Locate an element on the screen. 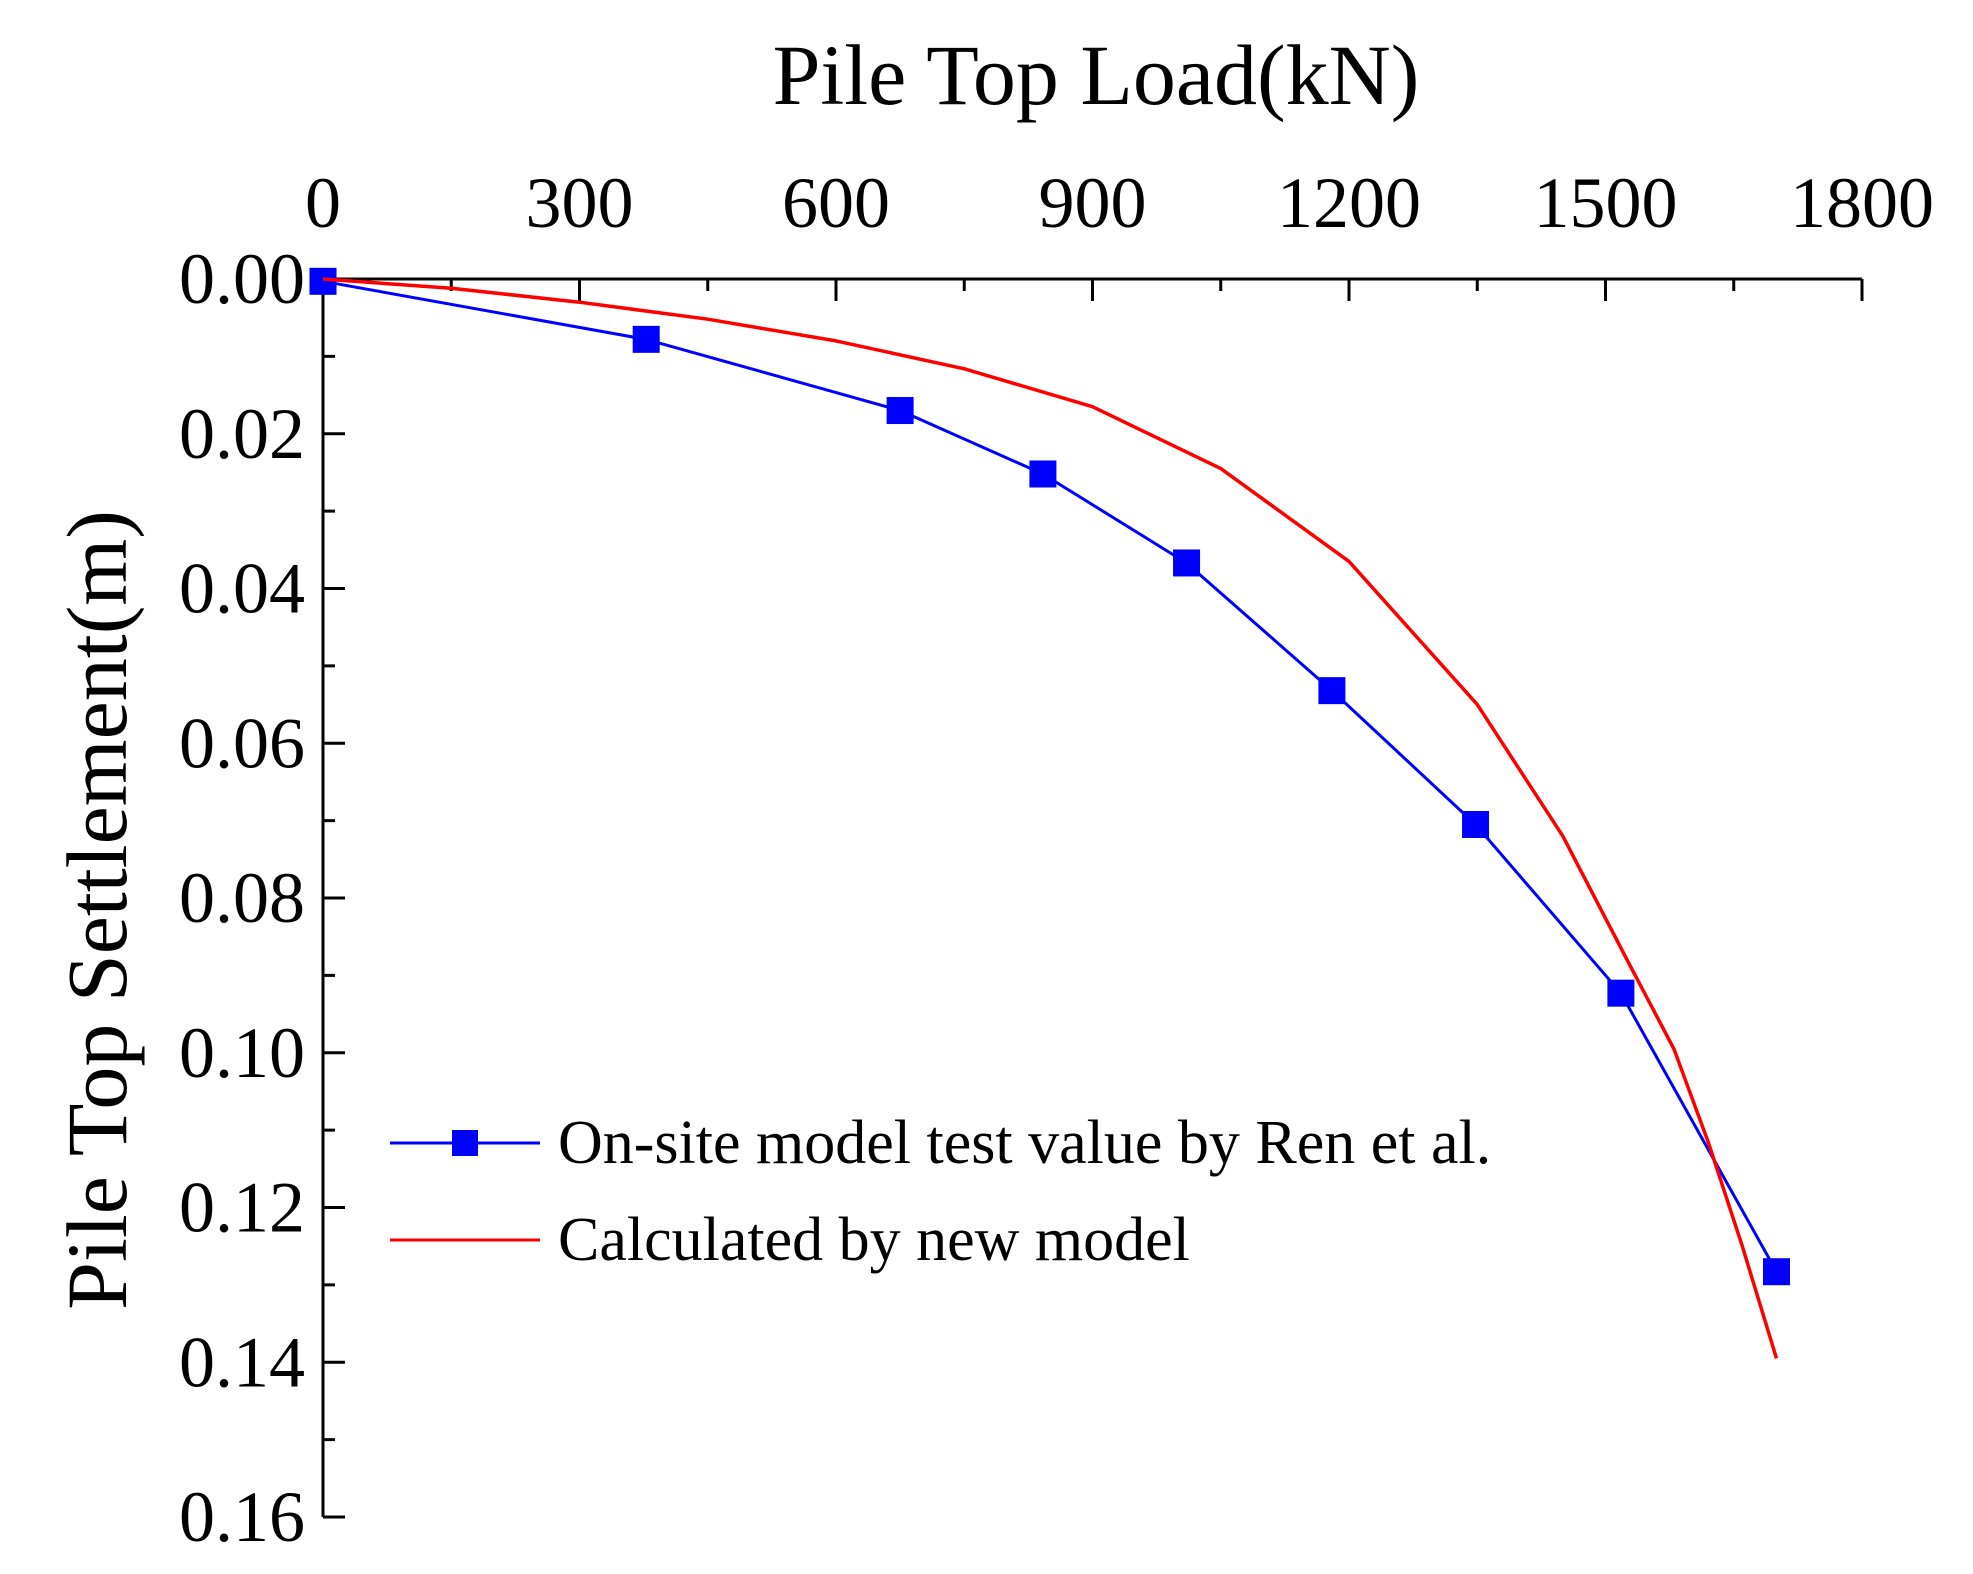  x-tick-label: 900 is located at coordinates (1093, 203).